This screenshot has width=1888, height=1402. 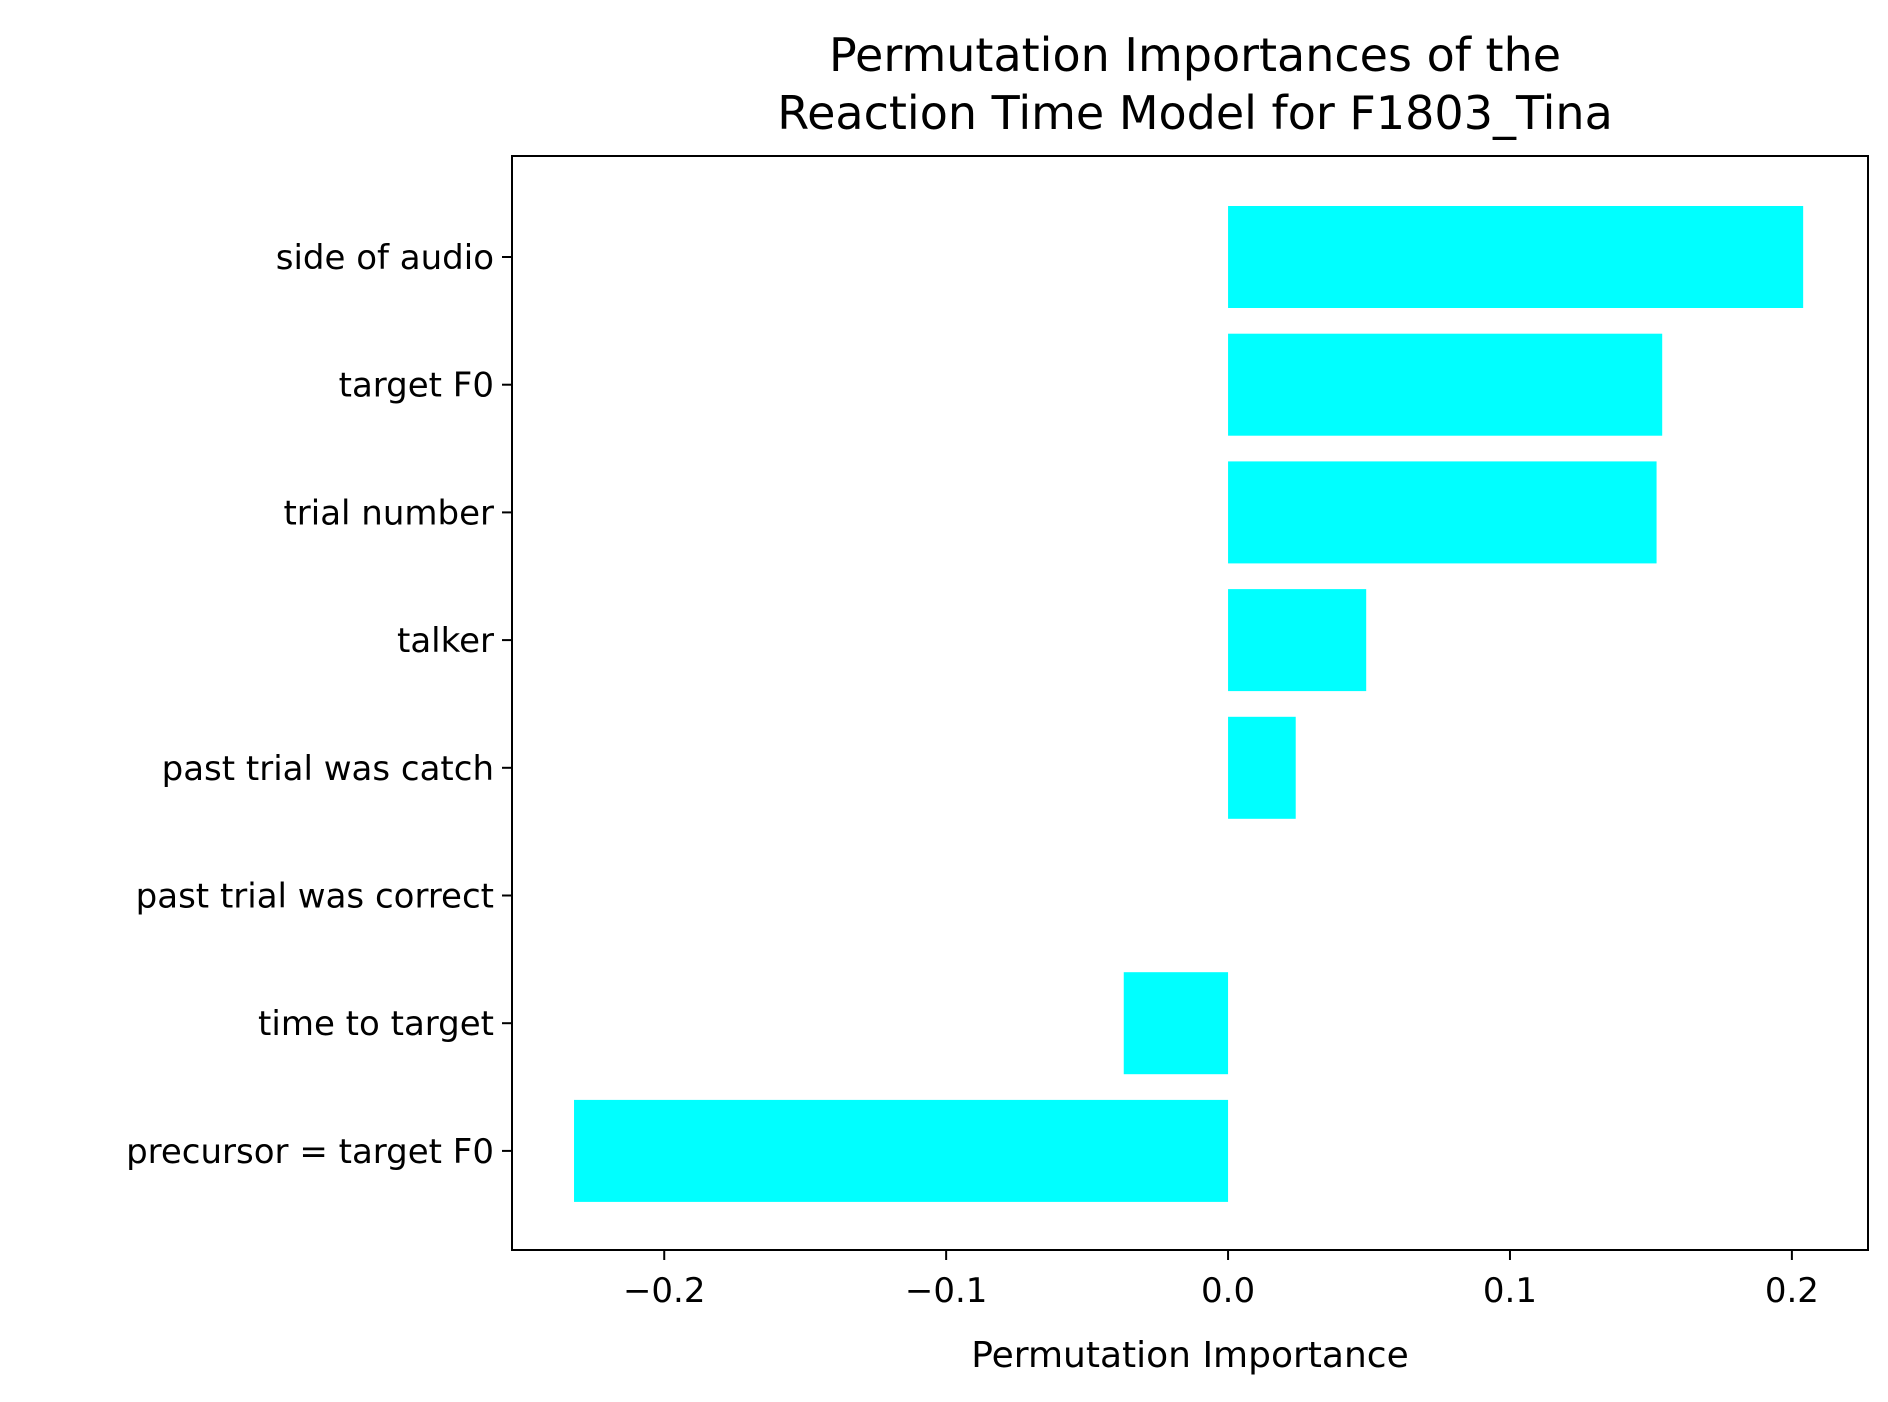 I want to click on y-tick-label-7: precursor = target F0, so click(x=310, y=1152).